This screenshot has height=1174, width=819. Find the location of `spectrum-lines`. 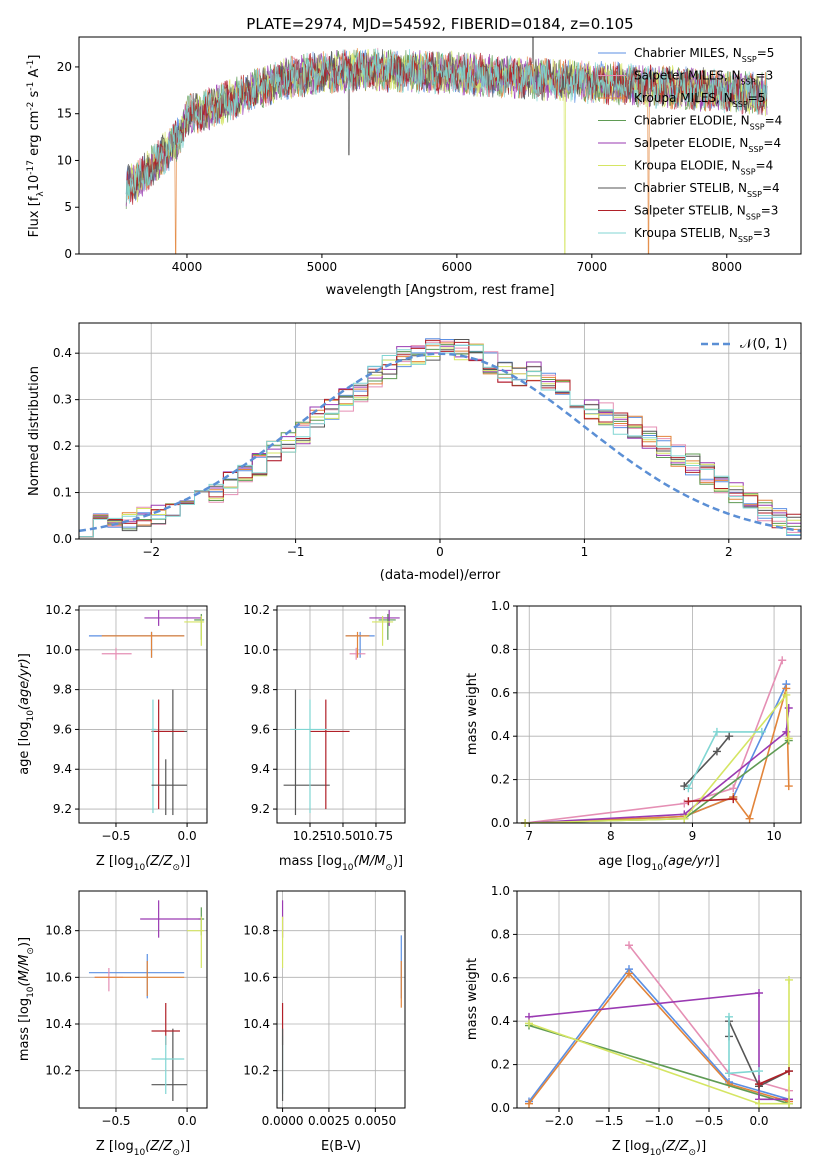

spectrum-lines is located at coordinates (446, 145).